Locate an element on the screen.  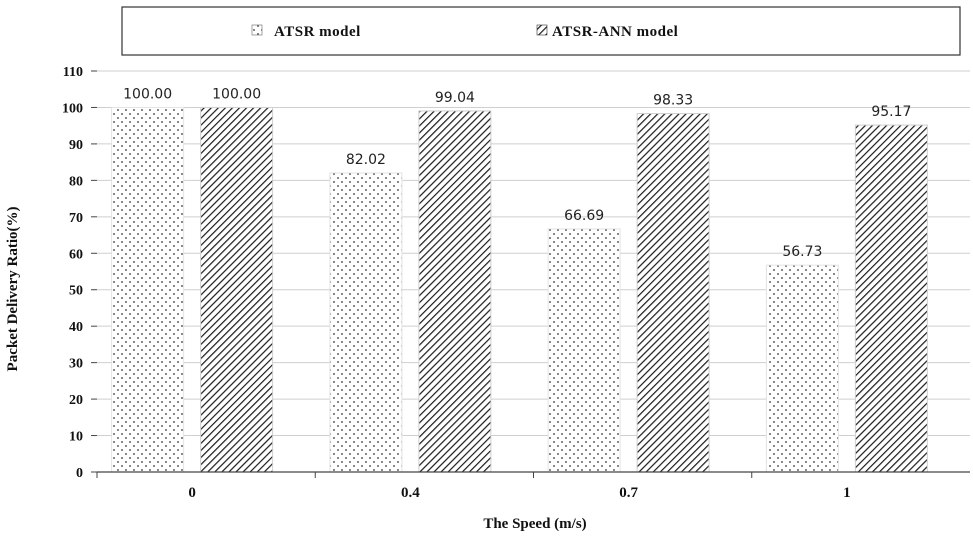
y-tick-label: 40 is located at coordinates (76, 327).